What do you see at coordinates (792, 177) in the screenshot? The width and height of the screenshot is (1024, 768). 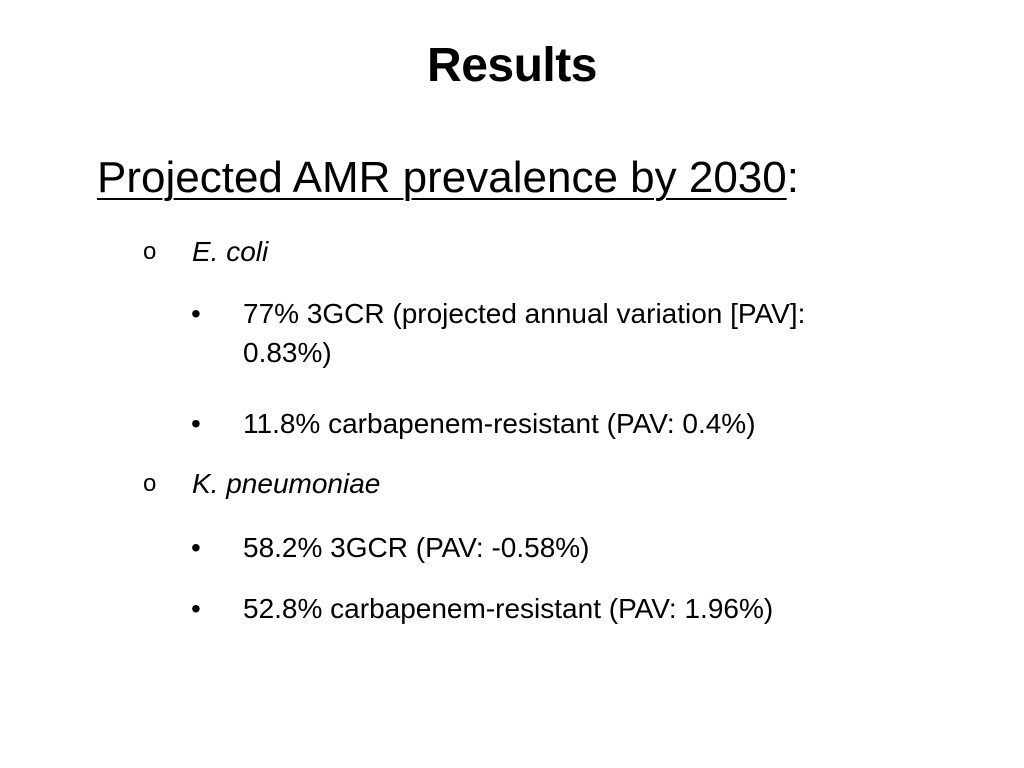 I see `subheading-colon: :` at bounding box center [792, 177].